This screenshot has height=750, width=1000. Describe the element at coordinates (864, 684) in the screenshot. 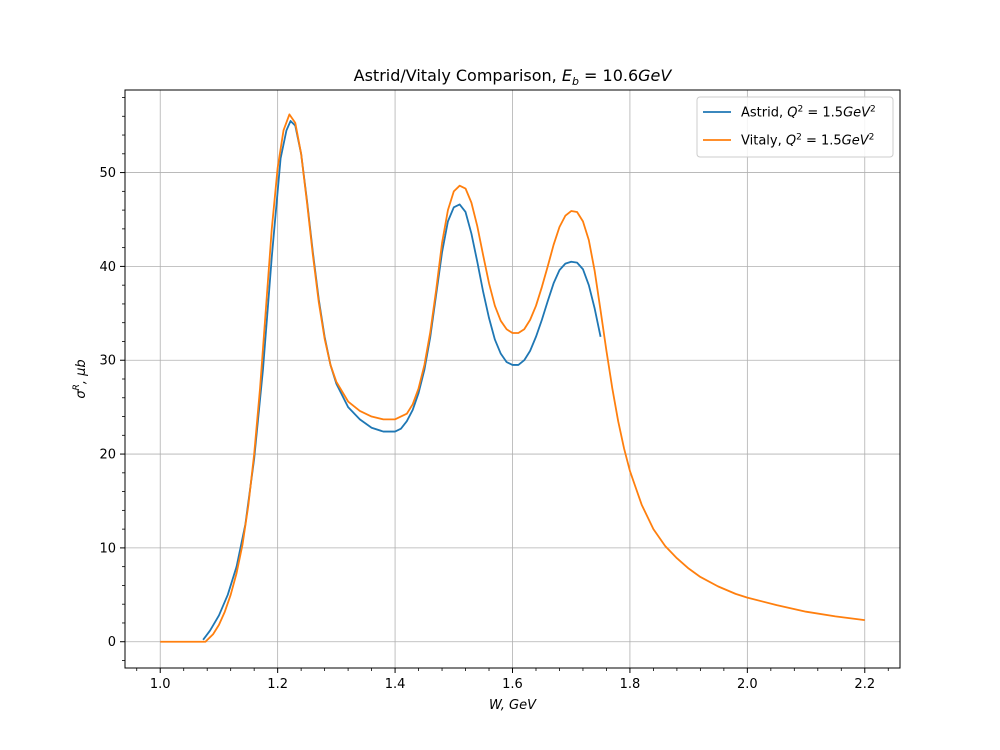

I see `x-tick-label: 2.2` at that location.